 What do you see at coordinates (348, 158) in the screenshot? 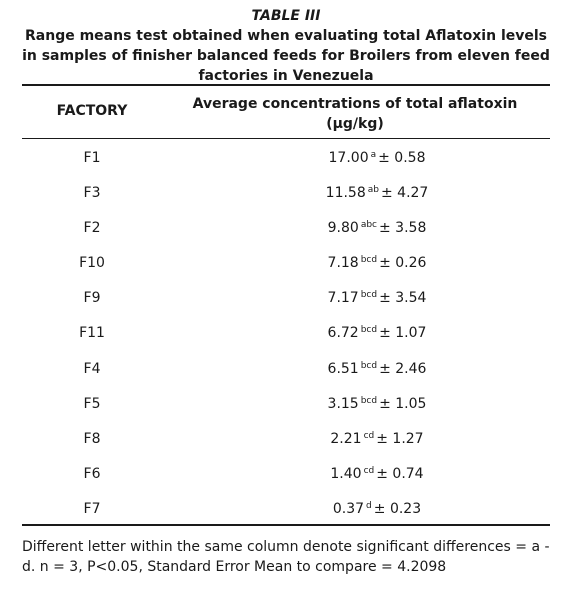
I see `mean-value: 17.00` at bounding box center [348, 158].